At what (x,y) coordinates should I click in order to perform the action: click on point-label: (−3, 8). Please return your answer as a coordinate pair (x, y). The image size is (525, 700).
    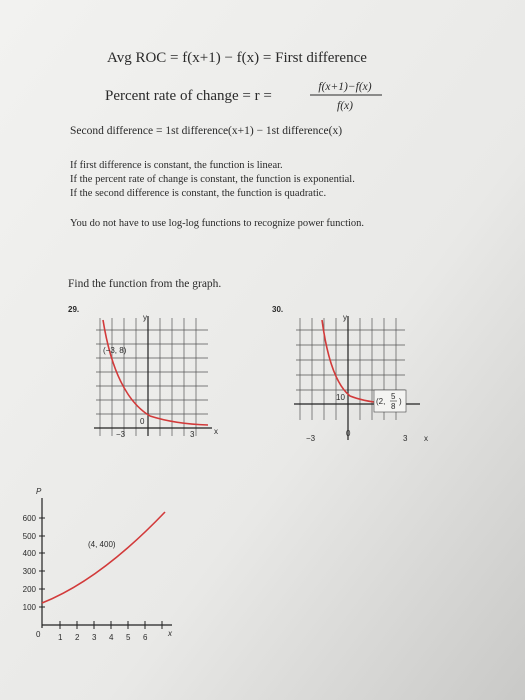
    Looking at the image, I should click on (115, 350).